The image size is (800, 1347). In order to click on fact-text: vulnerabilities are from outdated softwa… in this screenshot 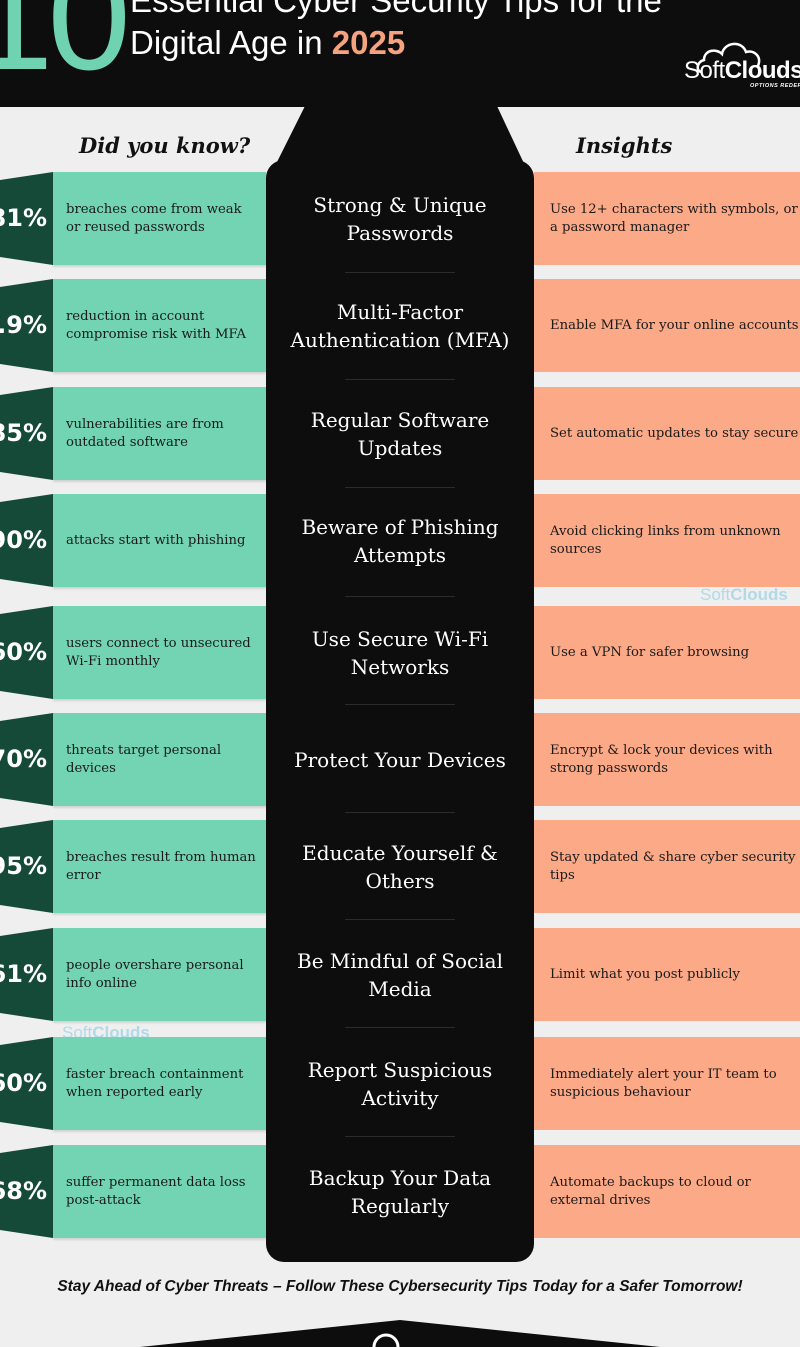, I will do `click(145, 433)`.